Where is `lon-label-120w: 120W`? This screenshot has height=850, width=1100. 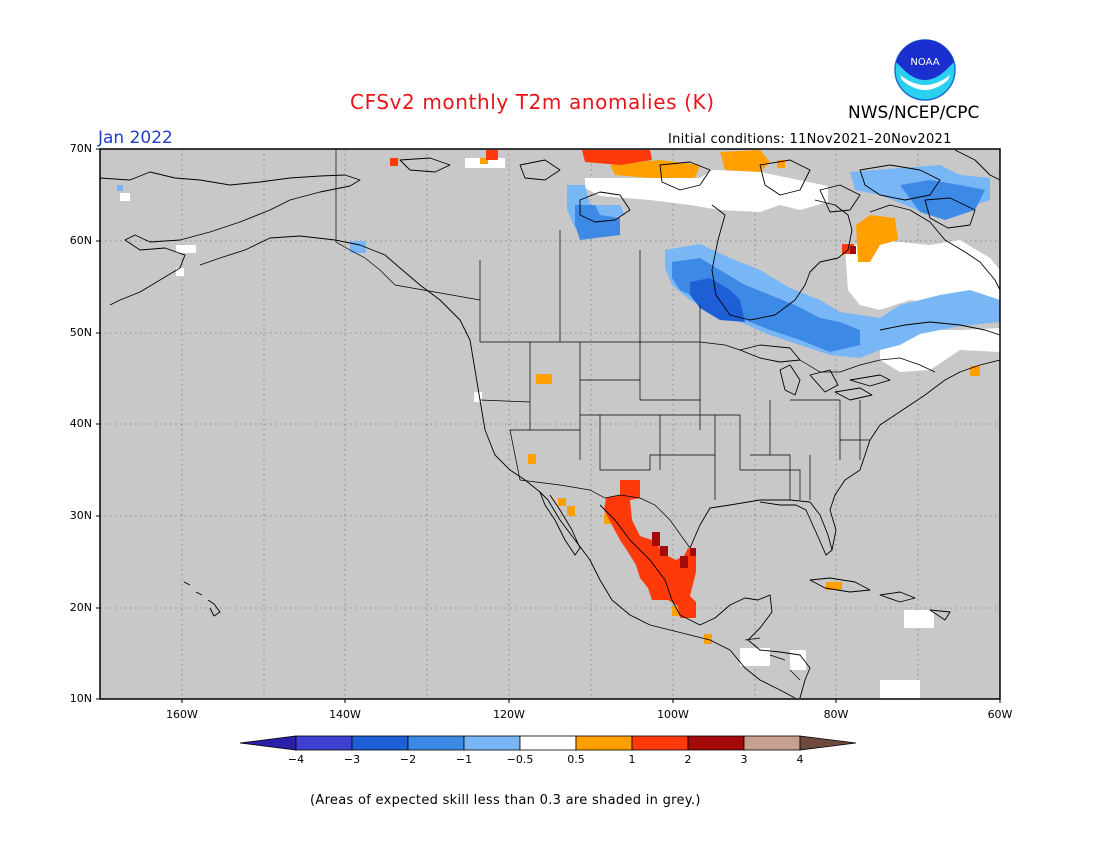
lon-label-120w: 120W is located at coordinates (509, 714).